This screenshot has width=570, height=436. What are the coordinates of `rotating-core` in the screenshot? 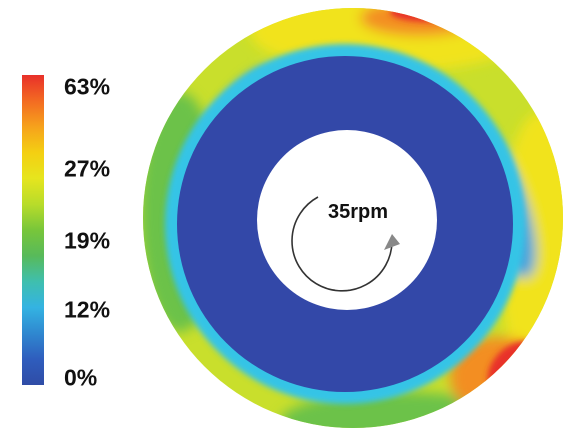 It's located at (347, 220).